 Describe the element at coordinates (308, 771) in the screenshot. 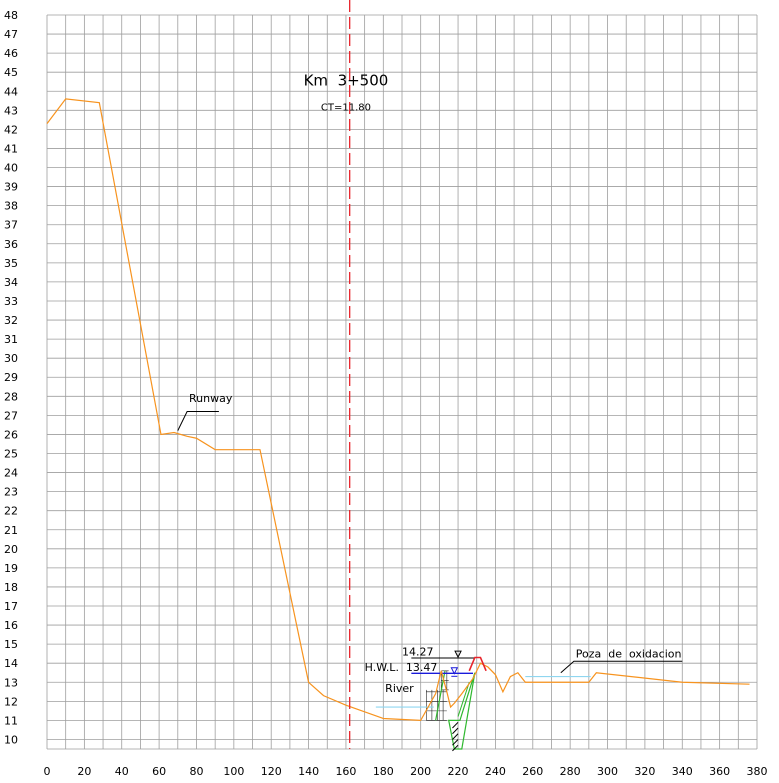

I see `x-tick-label: 140` at that location.